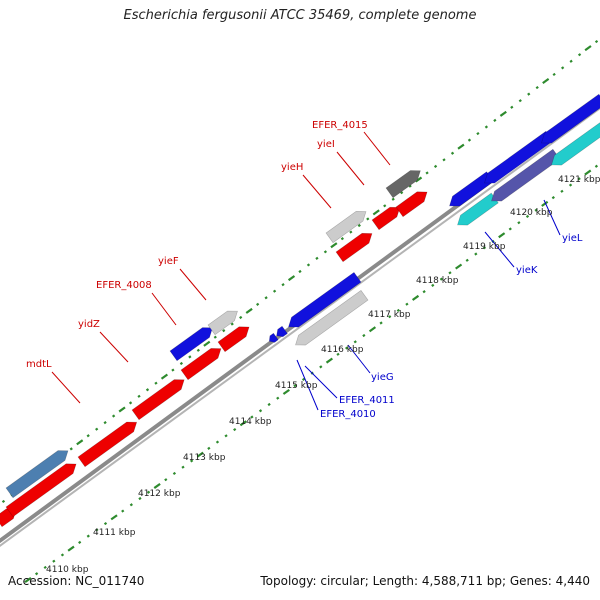  What do you see at coordinates (572, 238) in the screenshot?
I see `gene-label: yieL` at bounding box center [572, 238].